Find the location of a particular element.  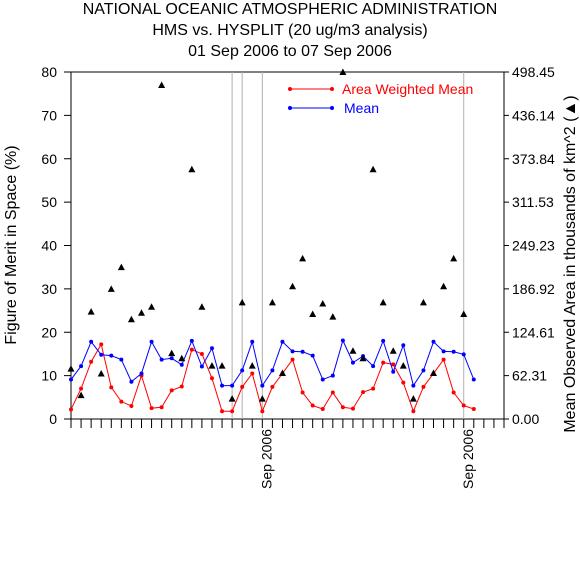

y2-tick-label: 186.92 is located at coordinates (533, 289).